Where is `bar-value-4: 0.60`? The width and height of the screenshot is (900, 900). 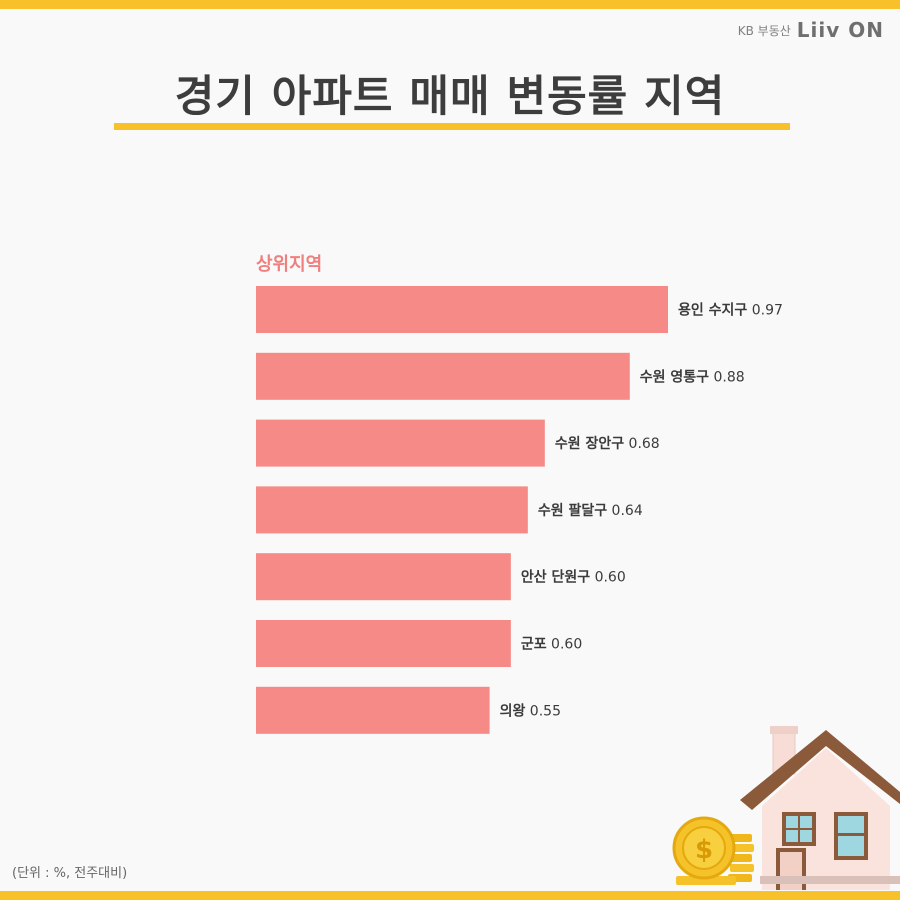 bar-value-4: 0.60 is located at coordinates (608, 578).